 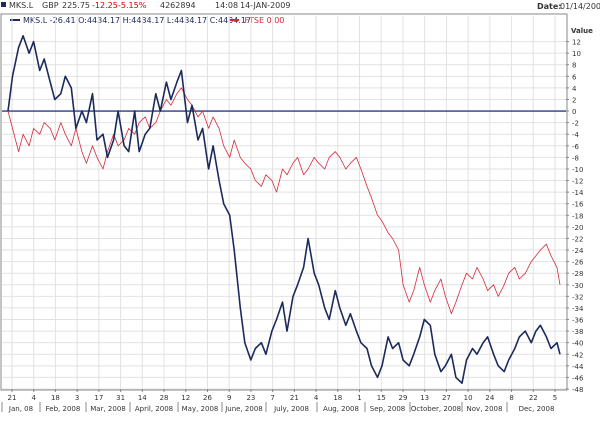 I want to click on date-label: Date:, so click(x=549, y=6).